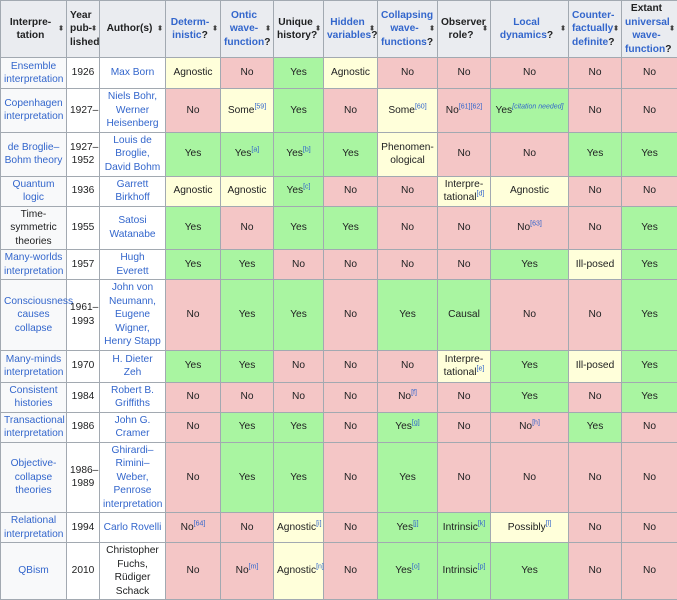 This screenshot has height=600, width=677. Describe the element at coordinates (33, 366) in the screenshot. I see `interpretation-link: Many-minds interpretation` at that location.